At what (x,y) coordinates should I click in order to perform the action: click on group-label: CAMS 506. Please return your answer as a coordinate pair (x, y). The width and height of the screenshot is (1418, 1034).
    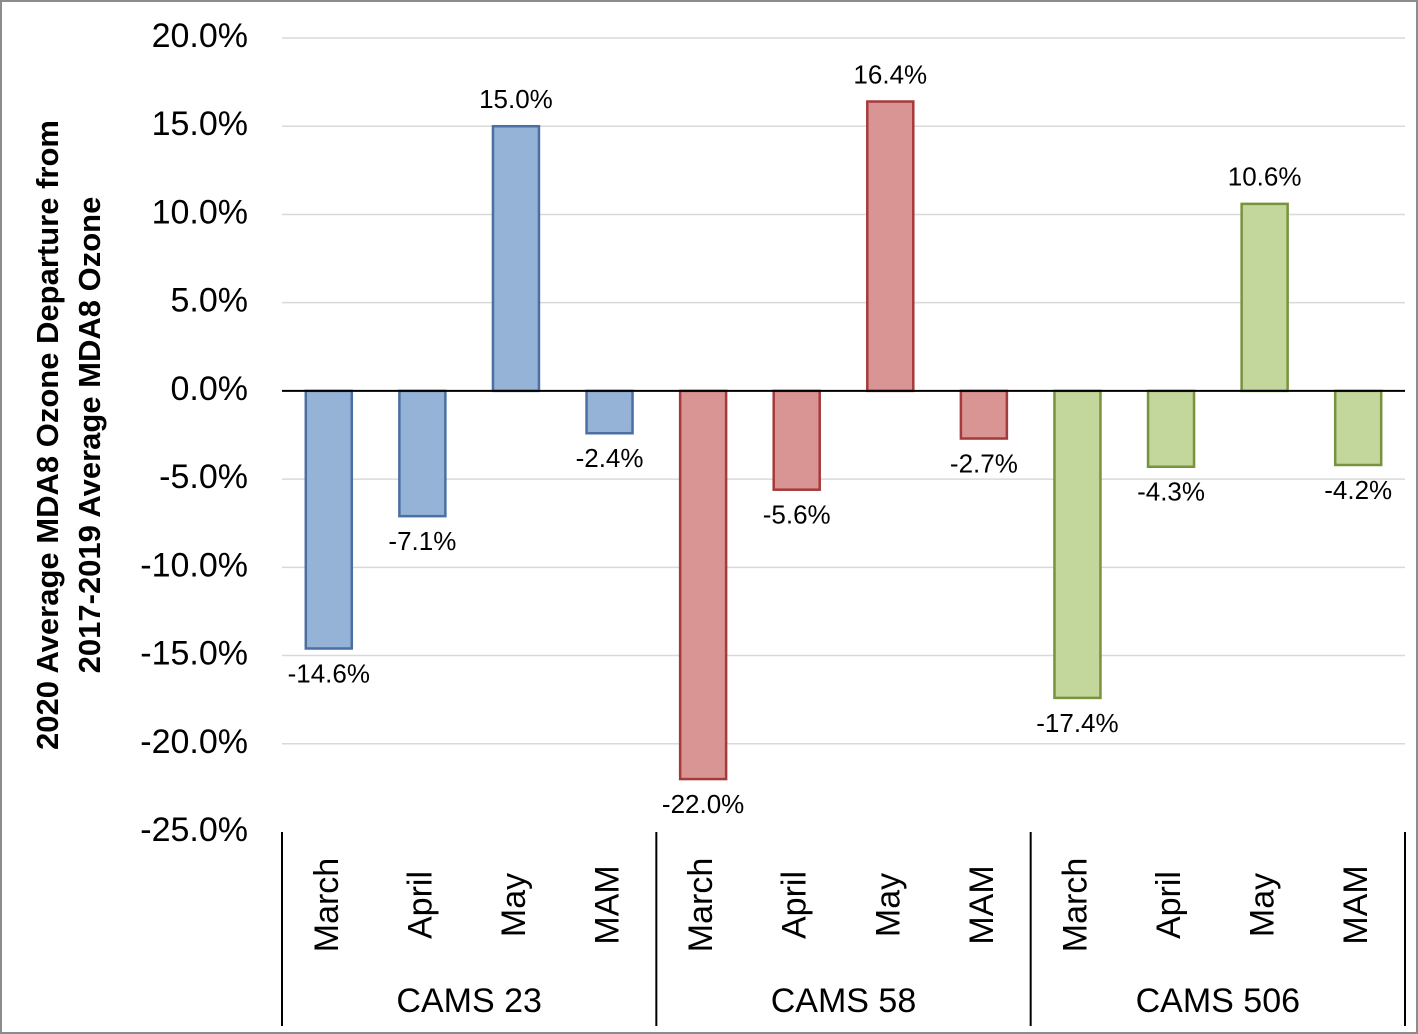
    Looking at the image, I should click on (1218, 1001).